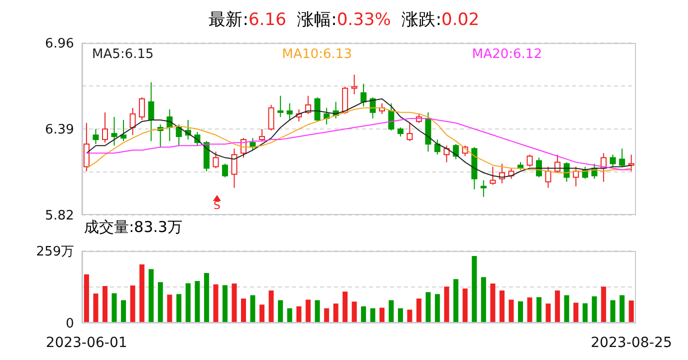 This screenshot has width=688, height=360. Describe the element at coordinates (59, 216) in the screenshot. I see `y-tick-label: 5.82` at that location.